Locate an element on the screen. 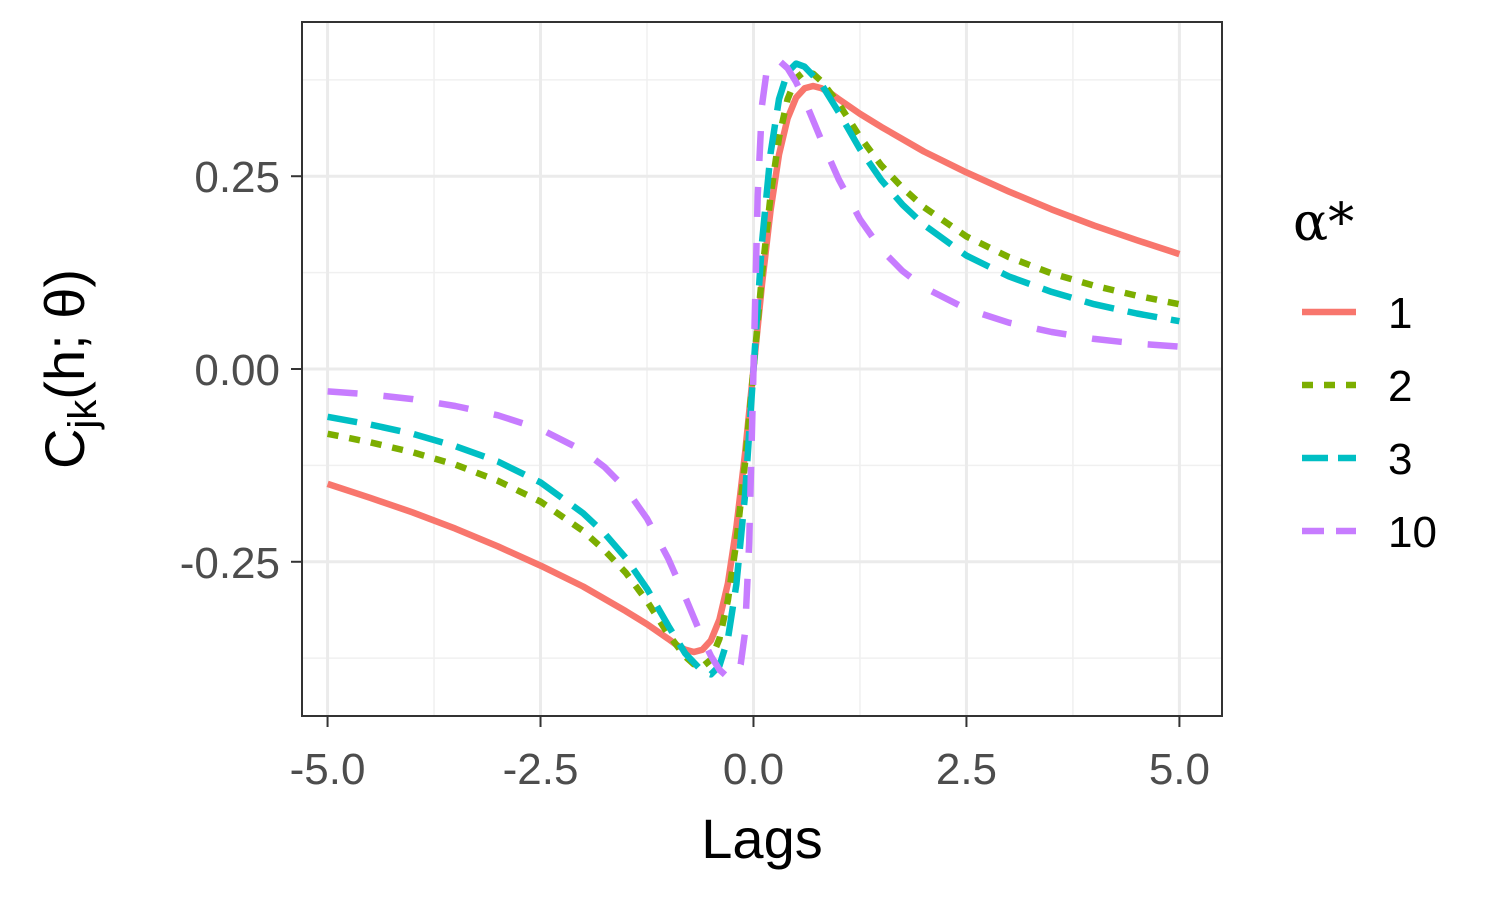 The height and width of the screenshot is (900, 1500). legend-items: 1 2 3 10 is located at coordinates (1369, 423).